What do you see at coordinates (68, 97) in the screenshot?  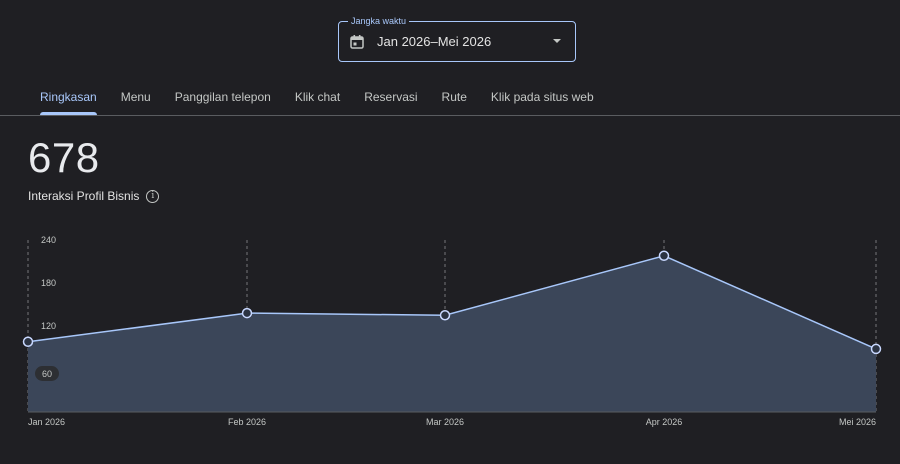 I see `tab-ringkasan: Ringkasan` at bounding box center [68, 97].